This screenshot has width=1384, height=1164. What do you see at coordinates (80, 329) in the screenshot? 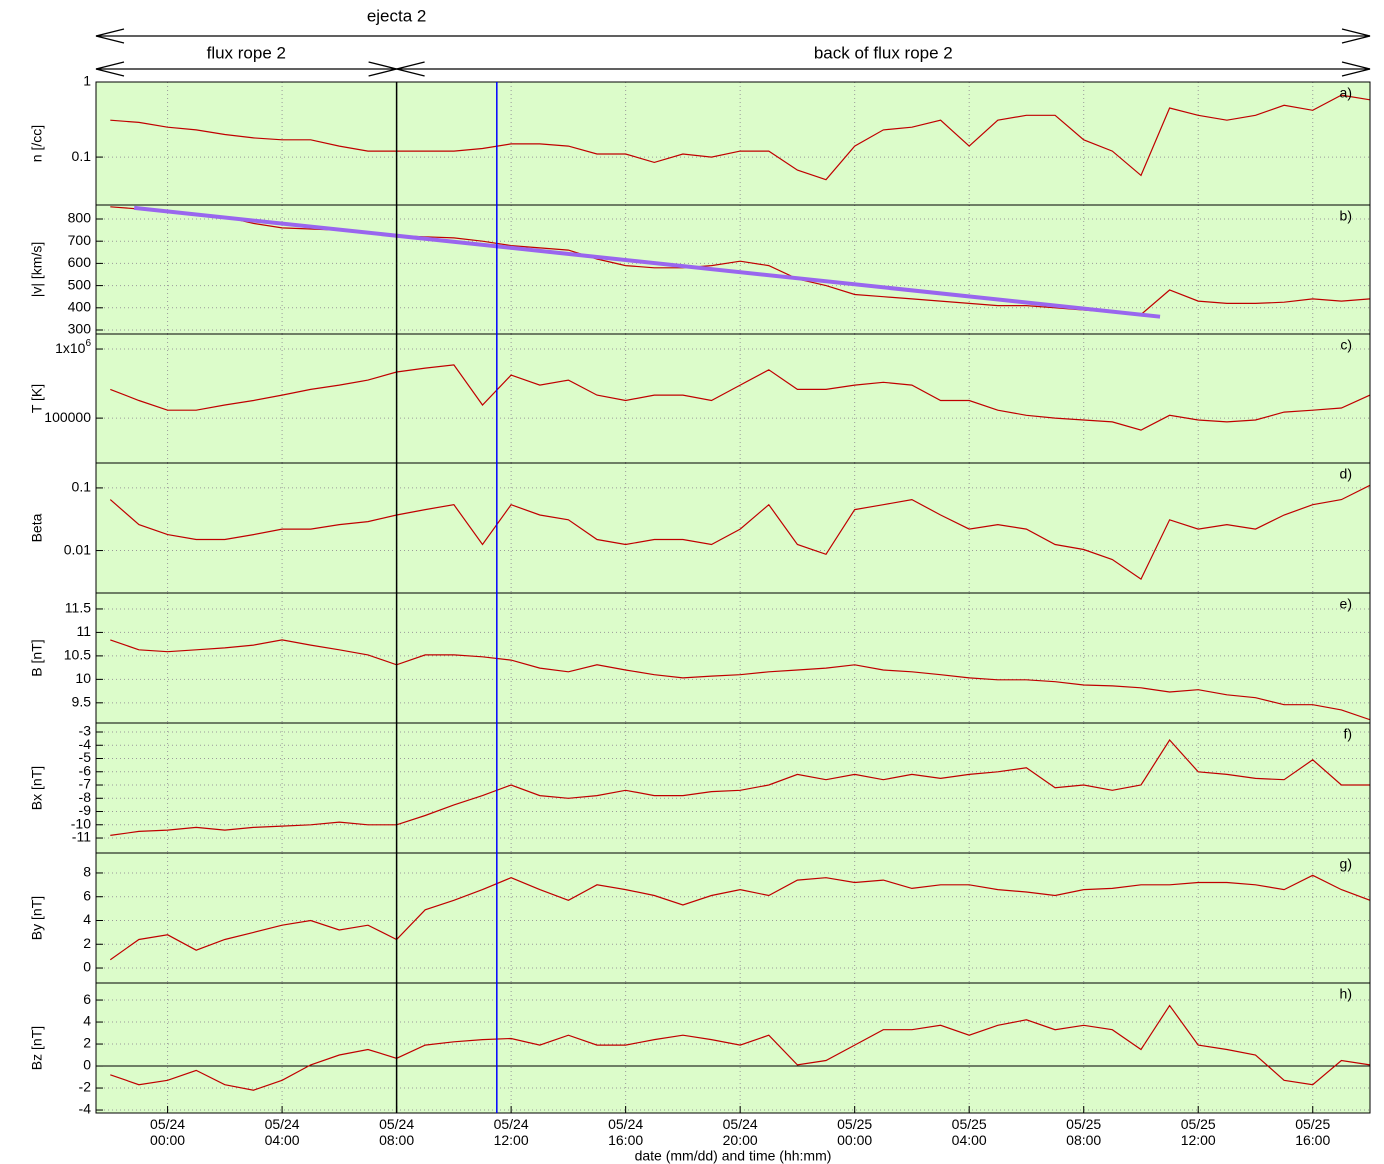
I see `y-tick-label: 300` at bounding box center [80, 329].